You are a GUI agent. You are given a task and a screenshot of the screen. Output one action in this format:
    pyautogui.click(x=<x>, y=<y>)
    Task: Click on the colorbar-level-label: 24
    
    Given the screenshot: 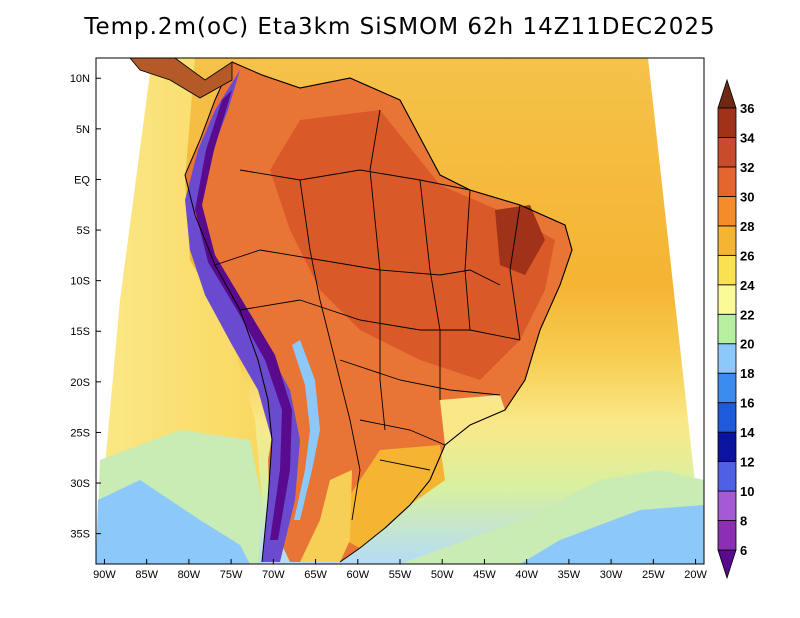 What is the action you would take?
    pyautogui.click(x=747, y=285)
    